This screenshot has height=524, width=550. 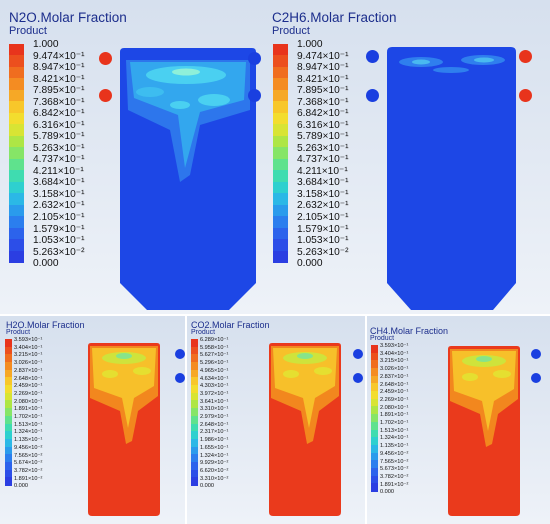 I want to click on ch4-vessel, so click(x=458, y=420).